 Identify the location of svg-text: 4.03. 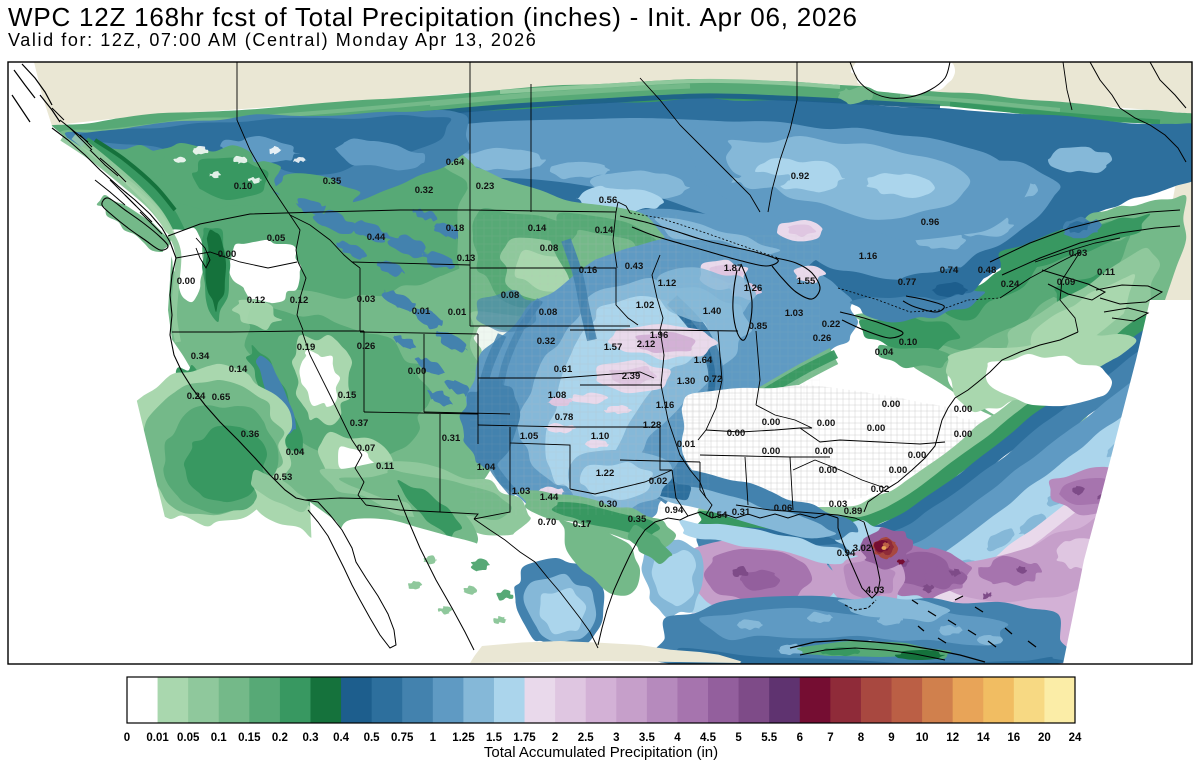
(875, 590).